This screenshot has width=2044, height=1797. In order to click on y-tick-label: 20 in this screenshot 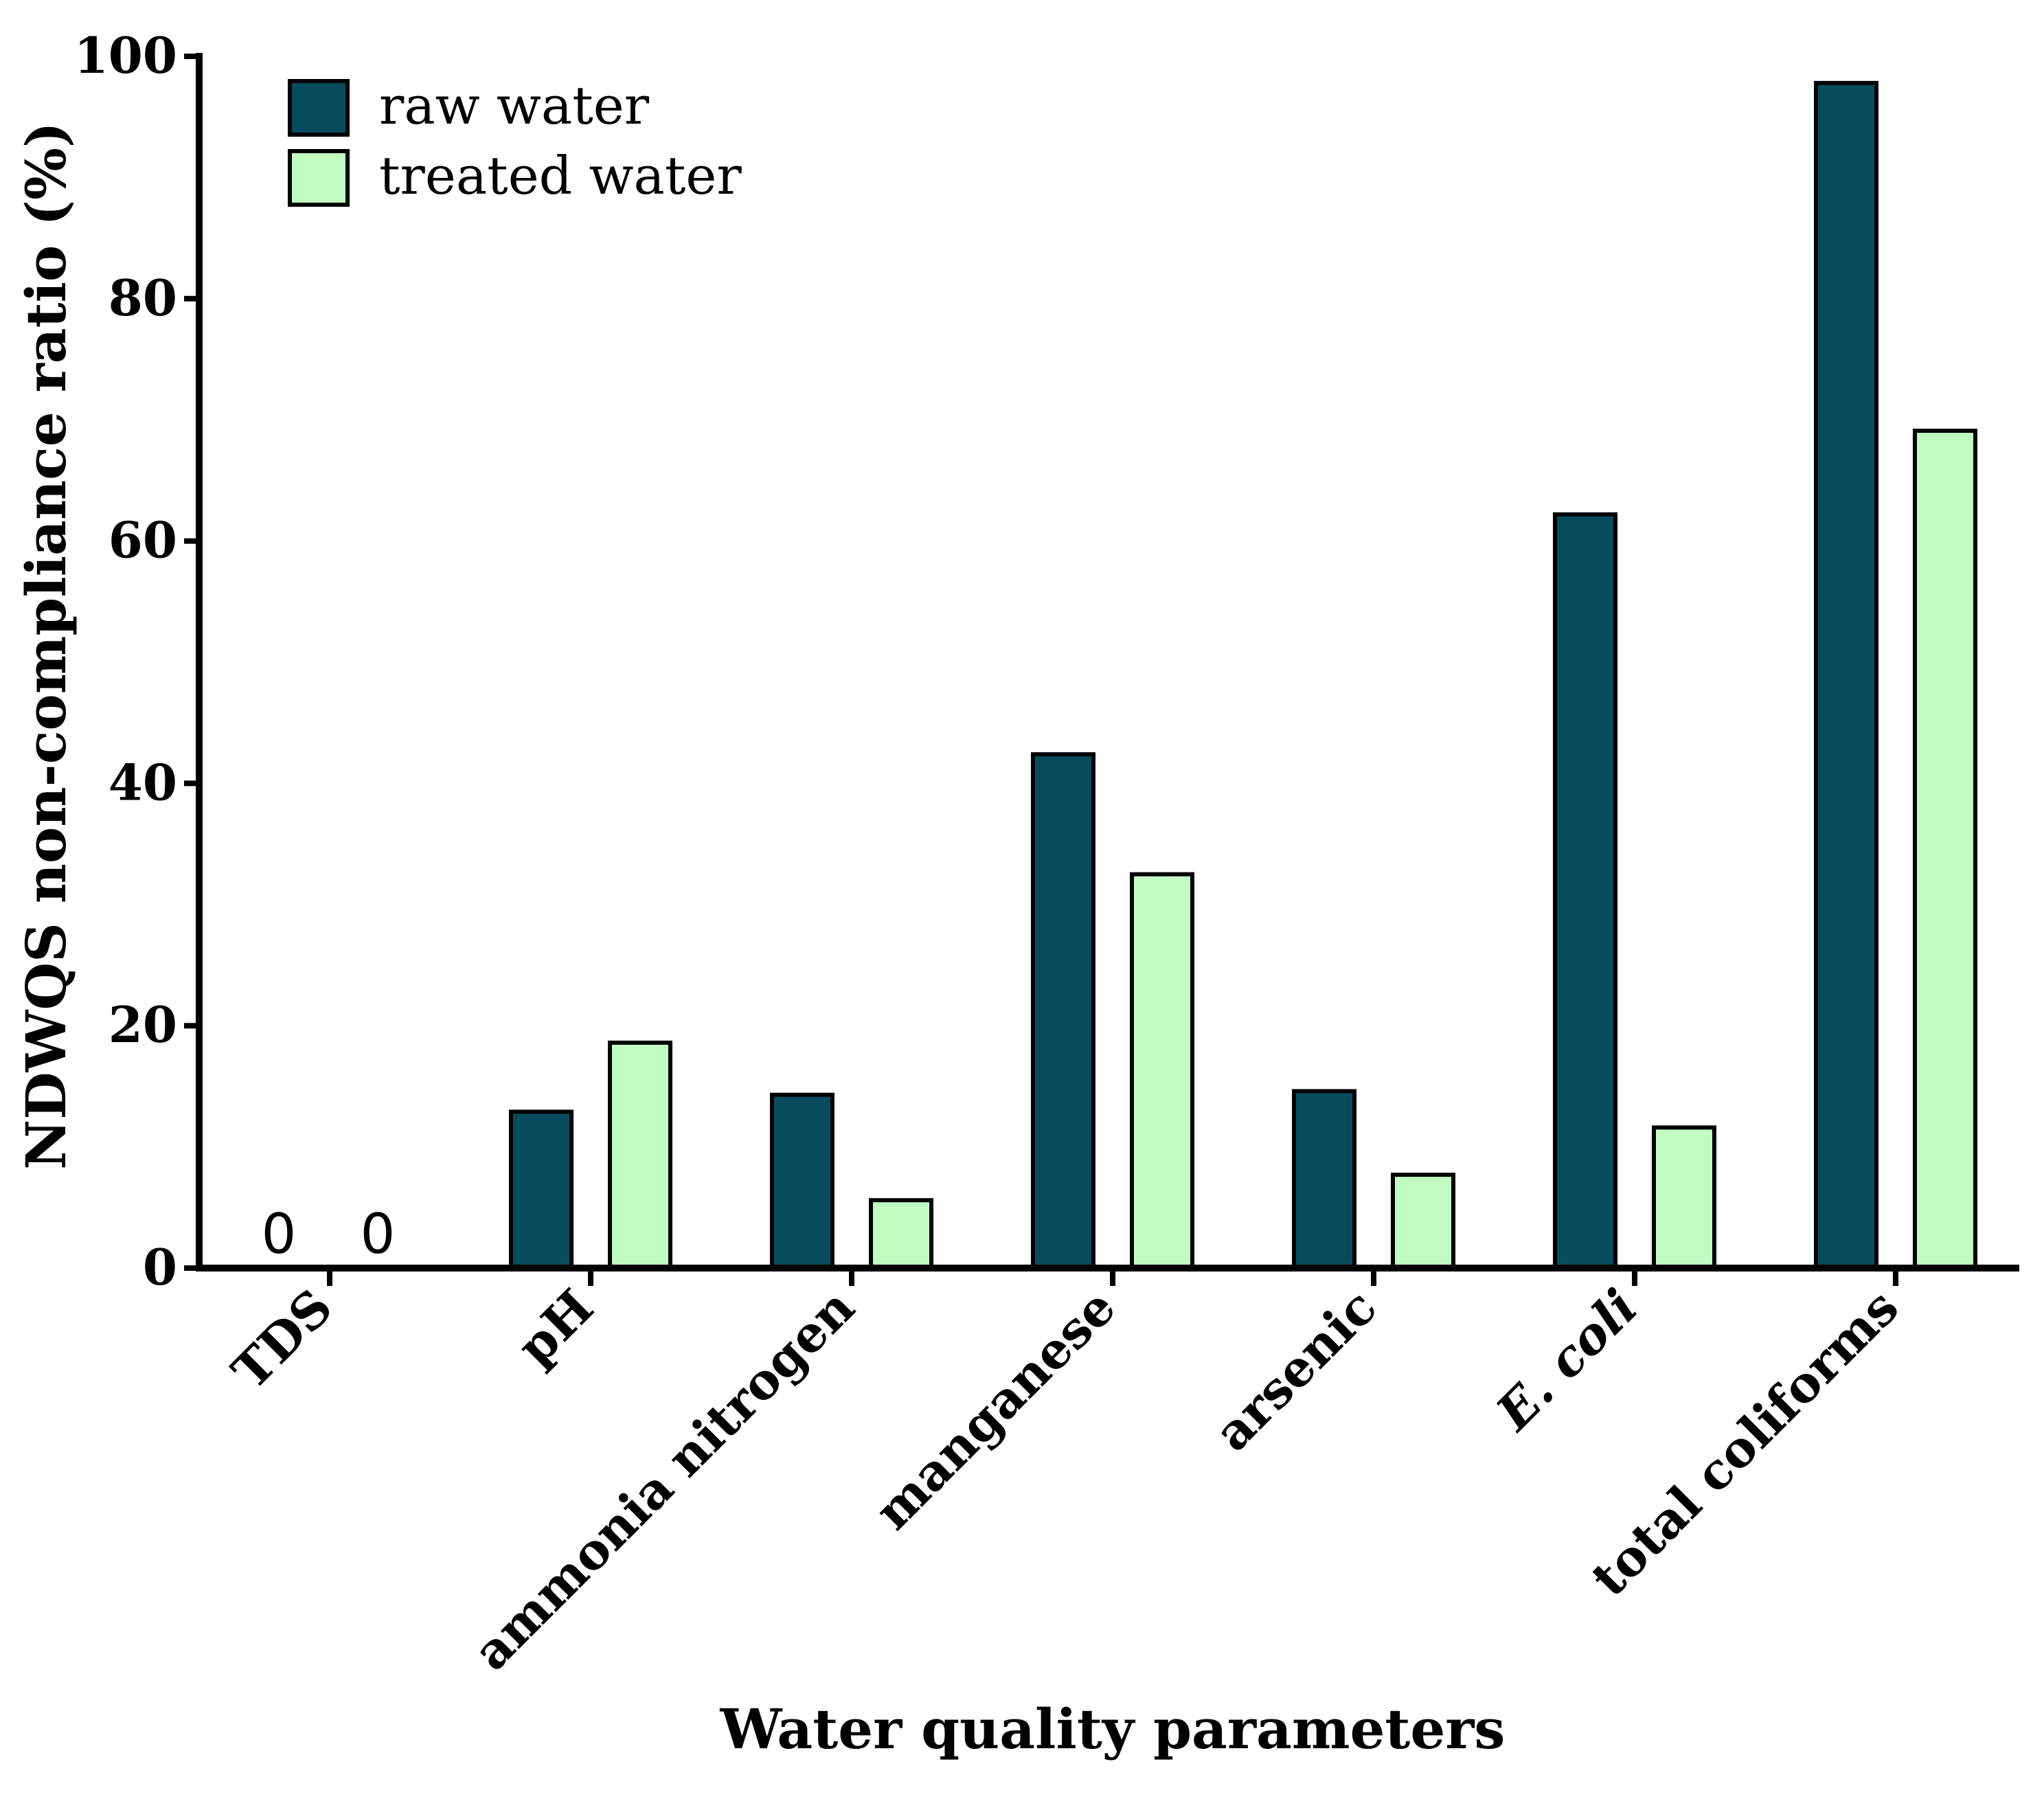, I will do `click(143, 1024)`.